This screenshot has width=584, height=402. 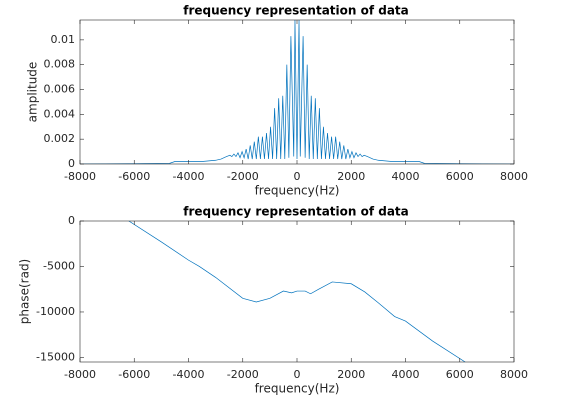 What do you see at coordinates (55, 356) in the screenshot?
I see `y-tick-label: -15000` at bounding box center [55, 356].